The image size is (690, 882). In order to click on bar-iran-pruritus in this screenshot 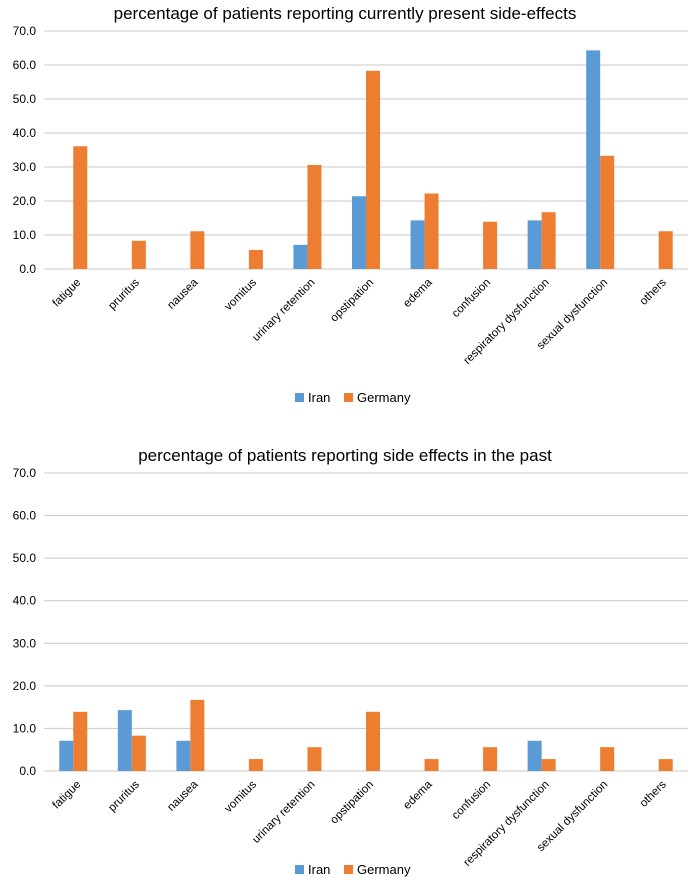, I will do `click(124, 740)`.